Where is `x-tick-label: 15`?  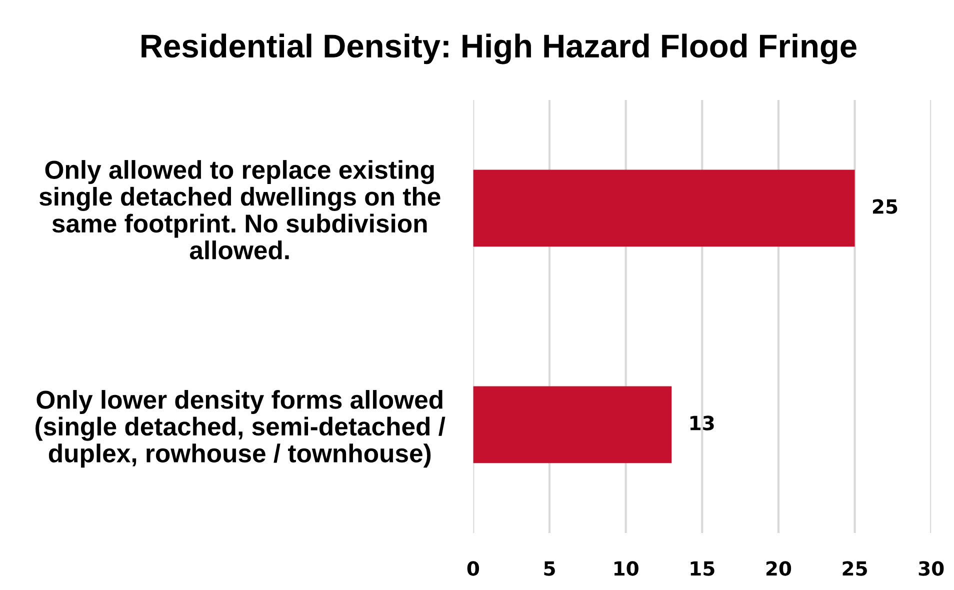 x-tick-label: 15 is located at coordinates (702, 568).